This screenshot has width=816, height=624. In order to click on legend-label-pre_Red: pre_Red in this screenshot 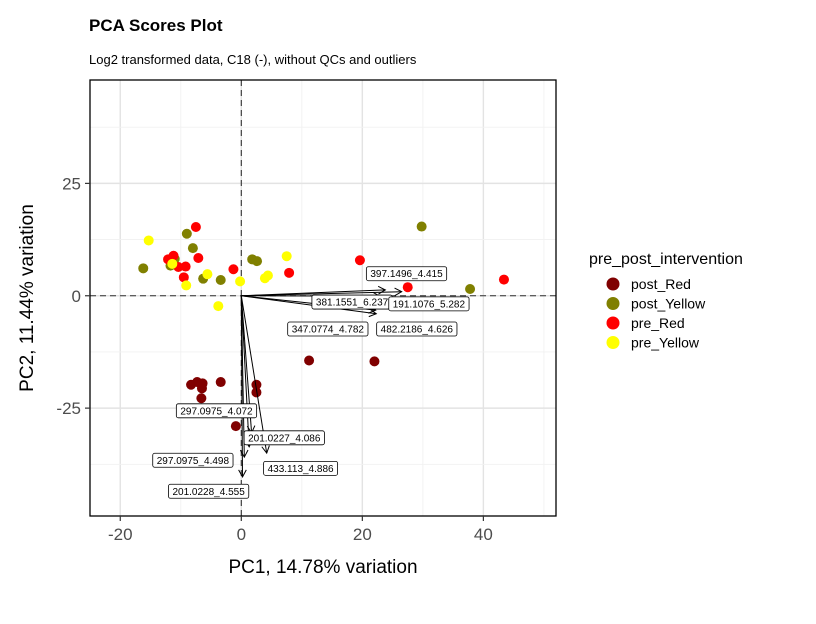, I will do `click(658, 323)`.